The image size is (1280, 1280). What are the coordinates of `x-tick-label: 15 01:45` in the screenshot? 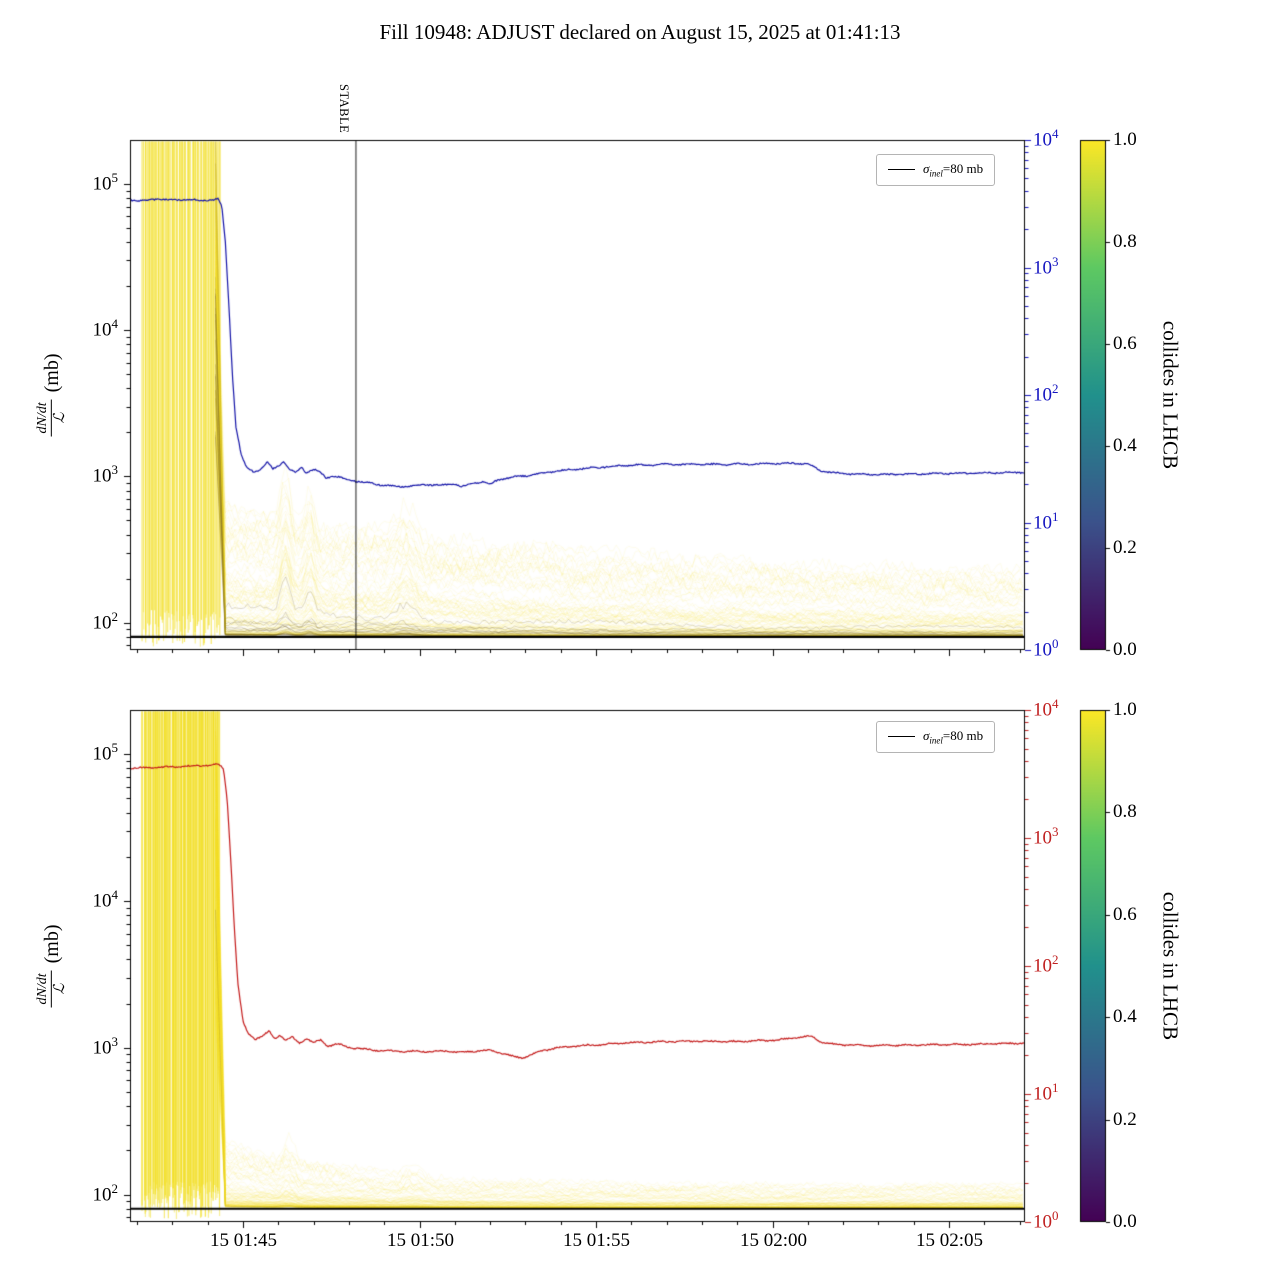 It's located at (243, 1240).